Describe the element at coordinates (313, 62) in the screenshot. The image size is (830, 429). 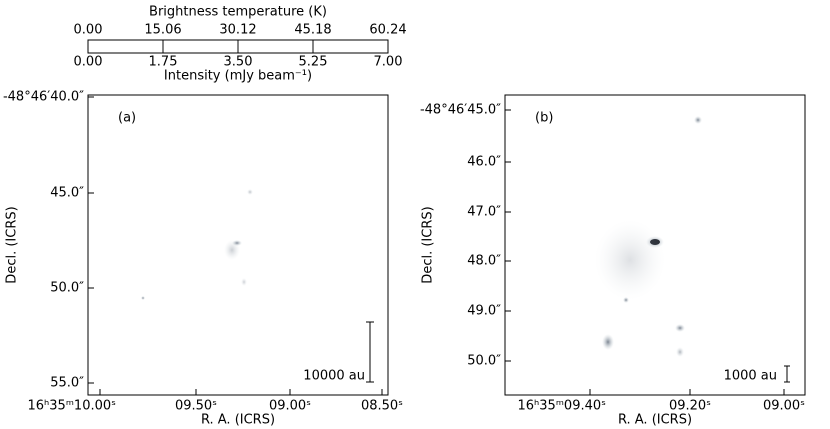
I see `colorbar-tick-label: 5.25` at that location.